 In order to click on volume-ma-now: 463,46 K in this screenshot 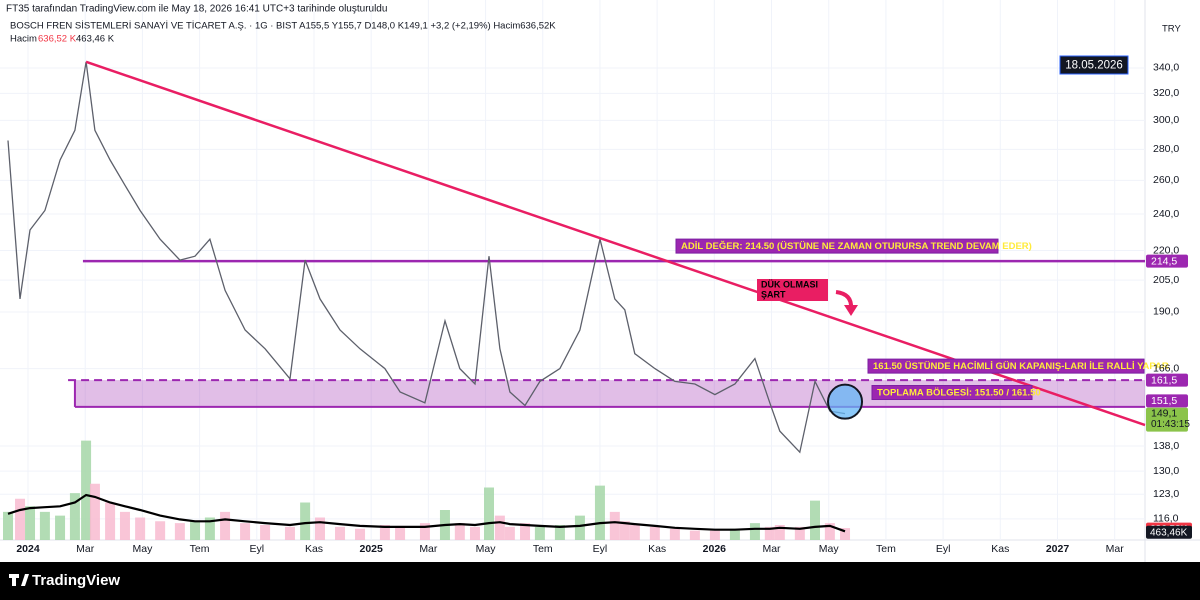, I will do `click(95, 39)`.